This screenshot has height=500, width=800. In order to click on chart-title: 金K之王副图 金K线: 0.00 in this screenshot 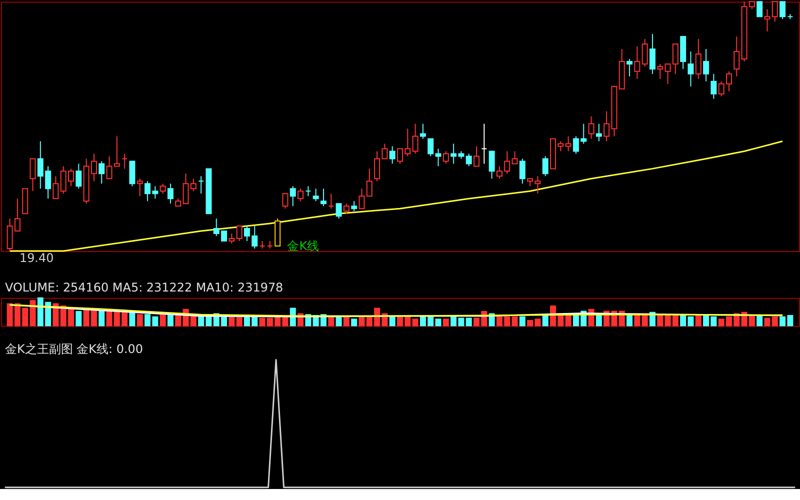, I will do `click(73, 349)`.